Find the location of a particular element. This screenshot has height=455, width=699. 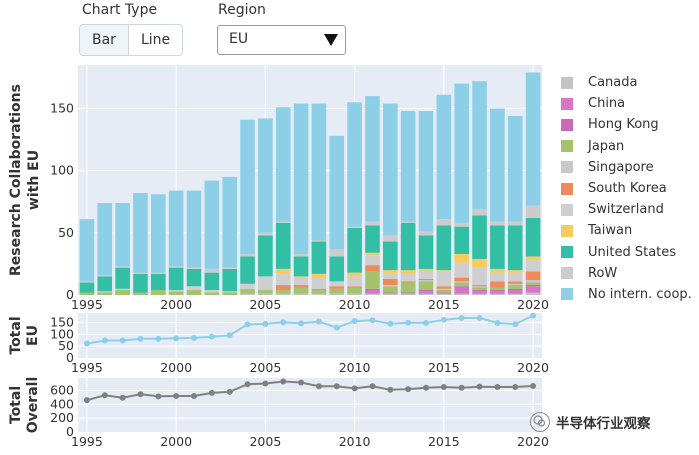

legend-item-no-intern-coop: No intern. coop. is located at coordinates (626, 294).